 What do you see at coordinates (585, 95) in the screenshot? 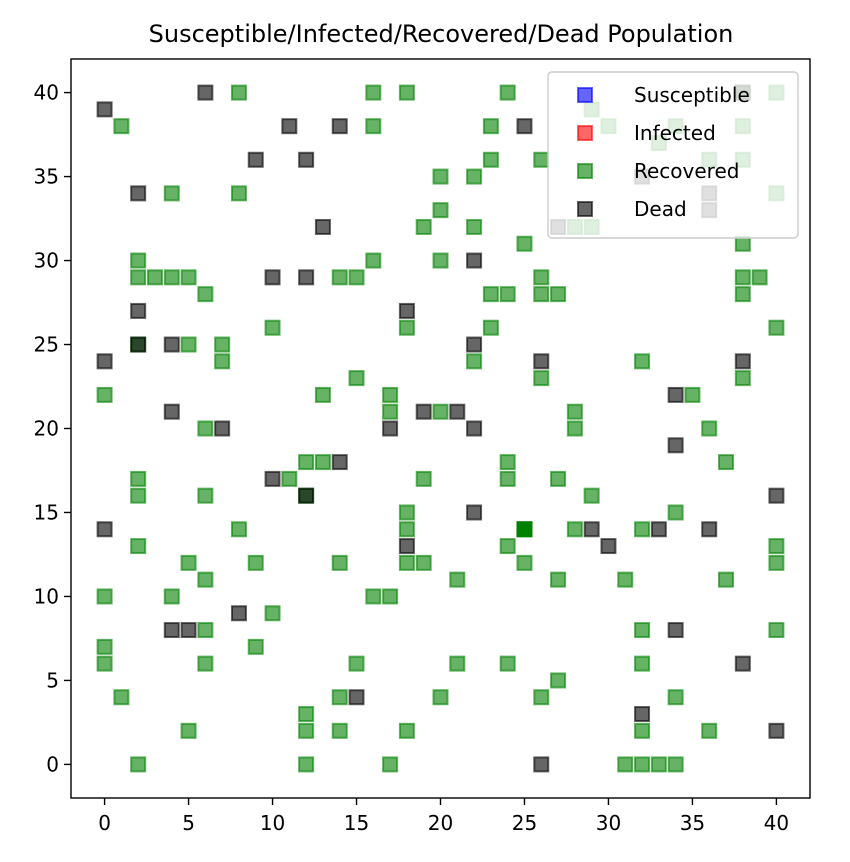
I see `legend-swatch-susceptible` at bounding box center [585, 95].